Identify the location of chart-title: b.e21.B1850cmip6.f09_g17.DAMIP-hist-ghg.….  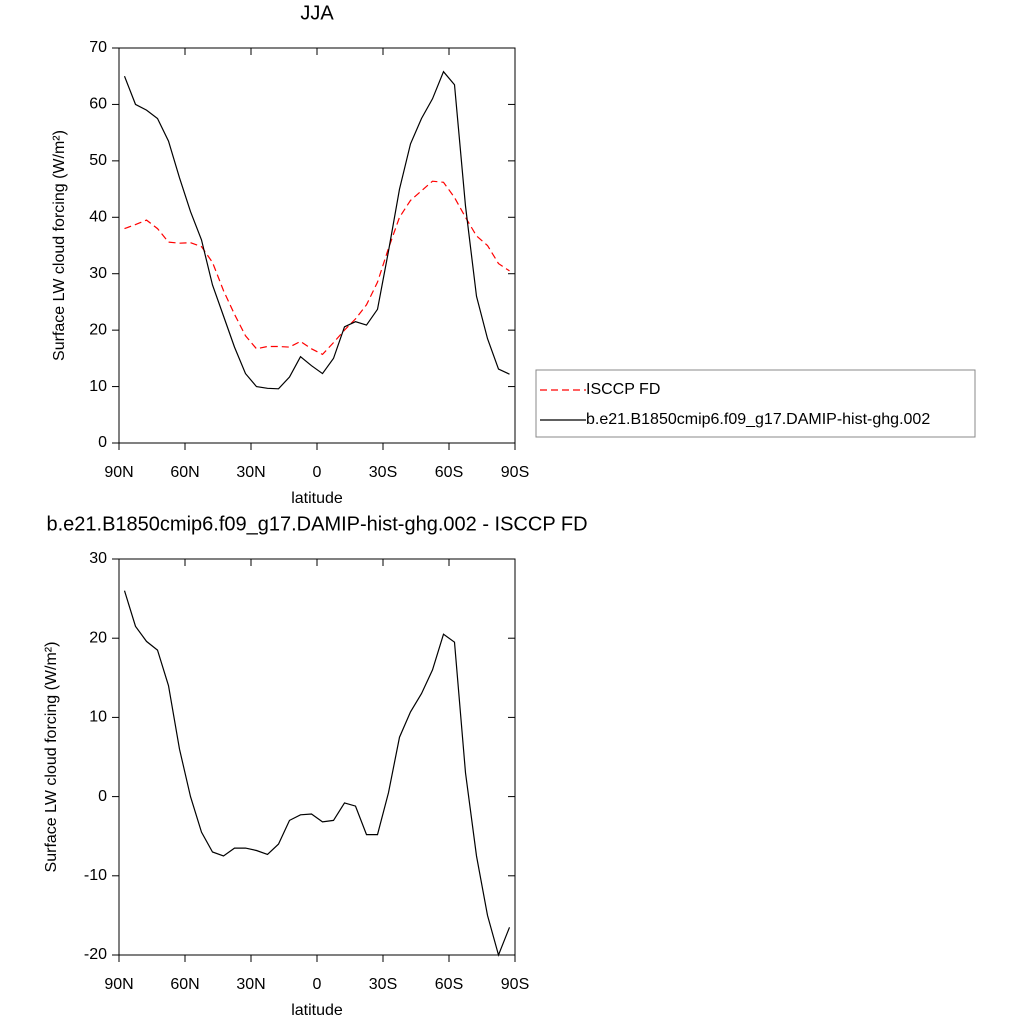
(316, 524).